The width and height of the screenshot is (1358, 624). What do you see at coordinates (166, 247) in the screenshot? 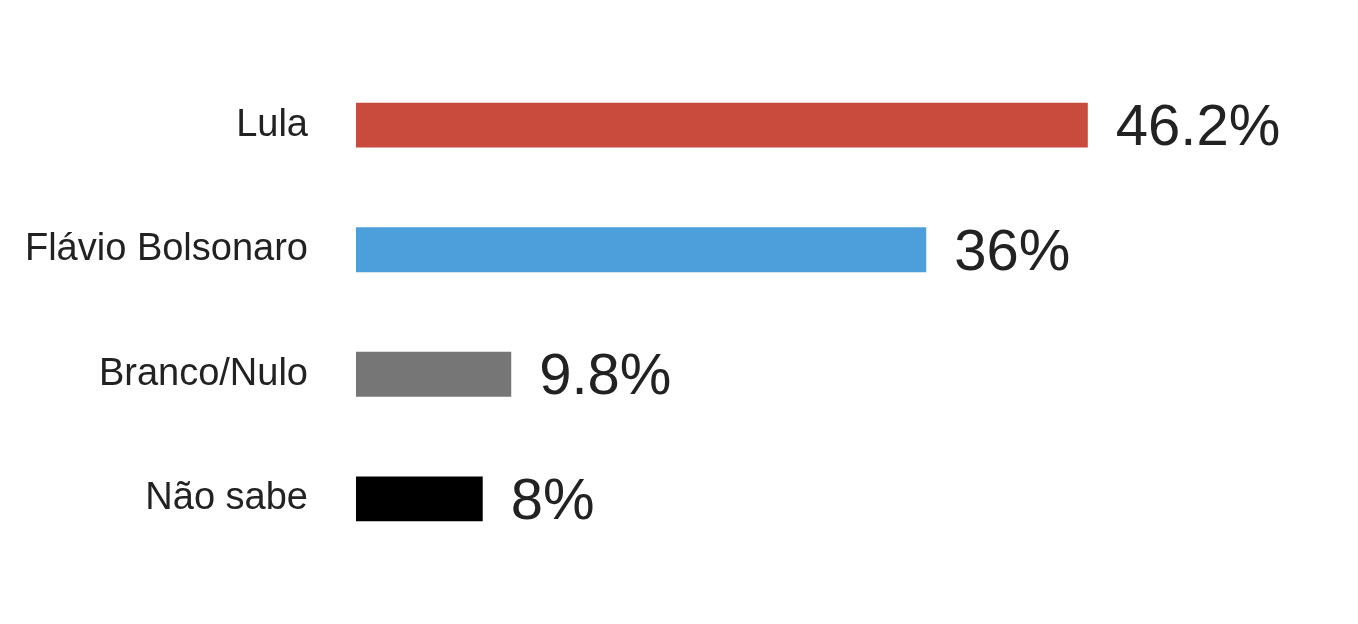
I see `y-tick-label: Flávio Bolsonaro` at bounding box center [166, 247].